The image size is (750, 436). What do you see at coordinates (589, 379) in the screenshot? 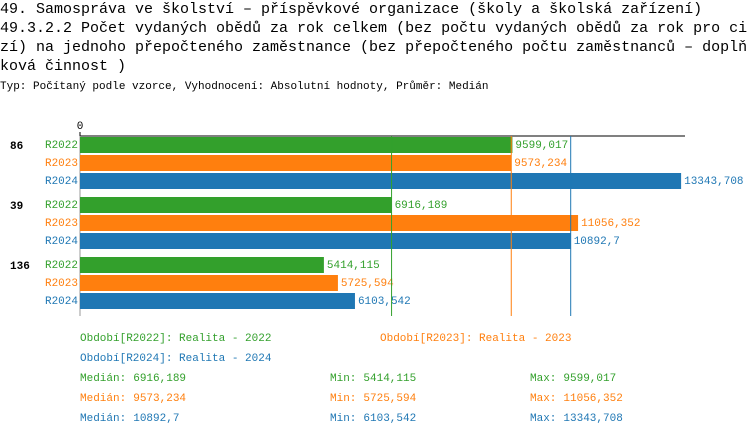
I see `stat-value: 9599,017` at bounding box center [589, 379].